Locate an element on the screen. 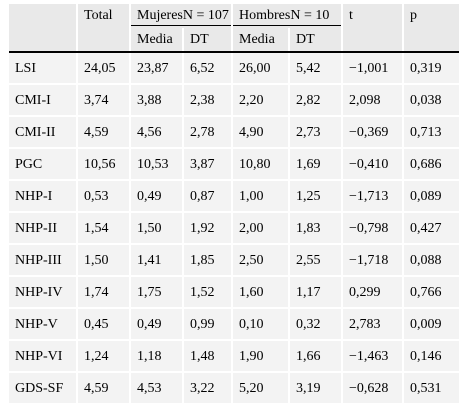  cell-p-value: 0,009 is located at coordinates (431, 324).